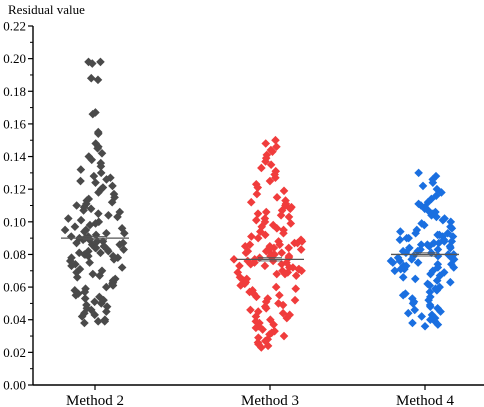  I want to click on y-tick-label: 0.06, so click(14, 287).